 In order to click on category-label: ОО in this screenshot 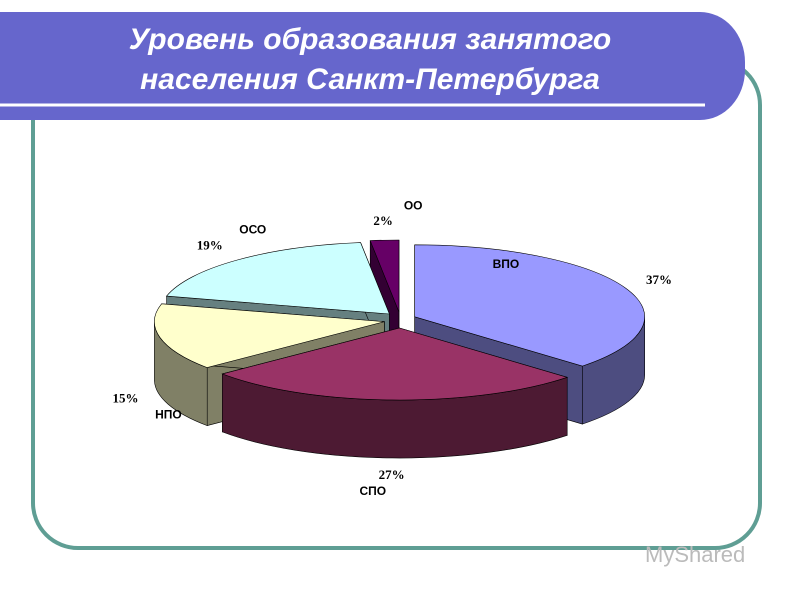, I will do `click(413, 205)`.